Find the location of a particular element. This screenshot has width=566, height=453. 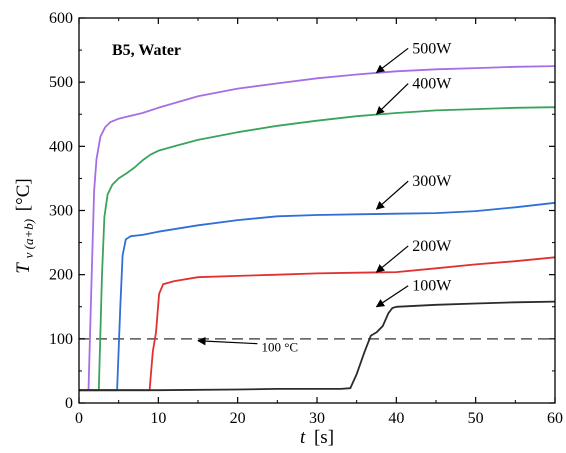

y-tick-label: 600 is located at coordinates (61, 18).